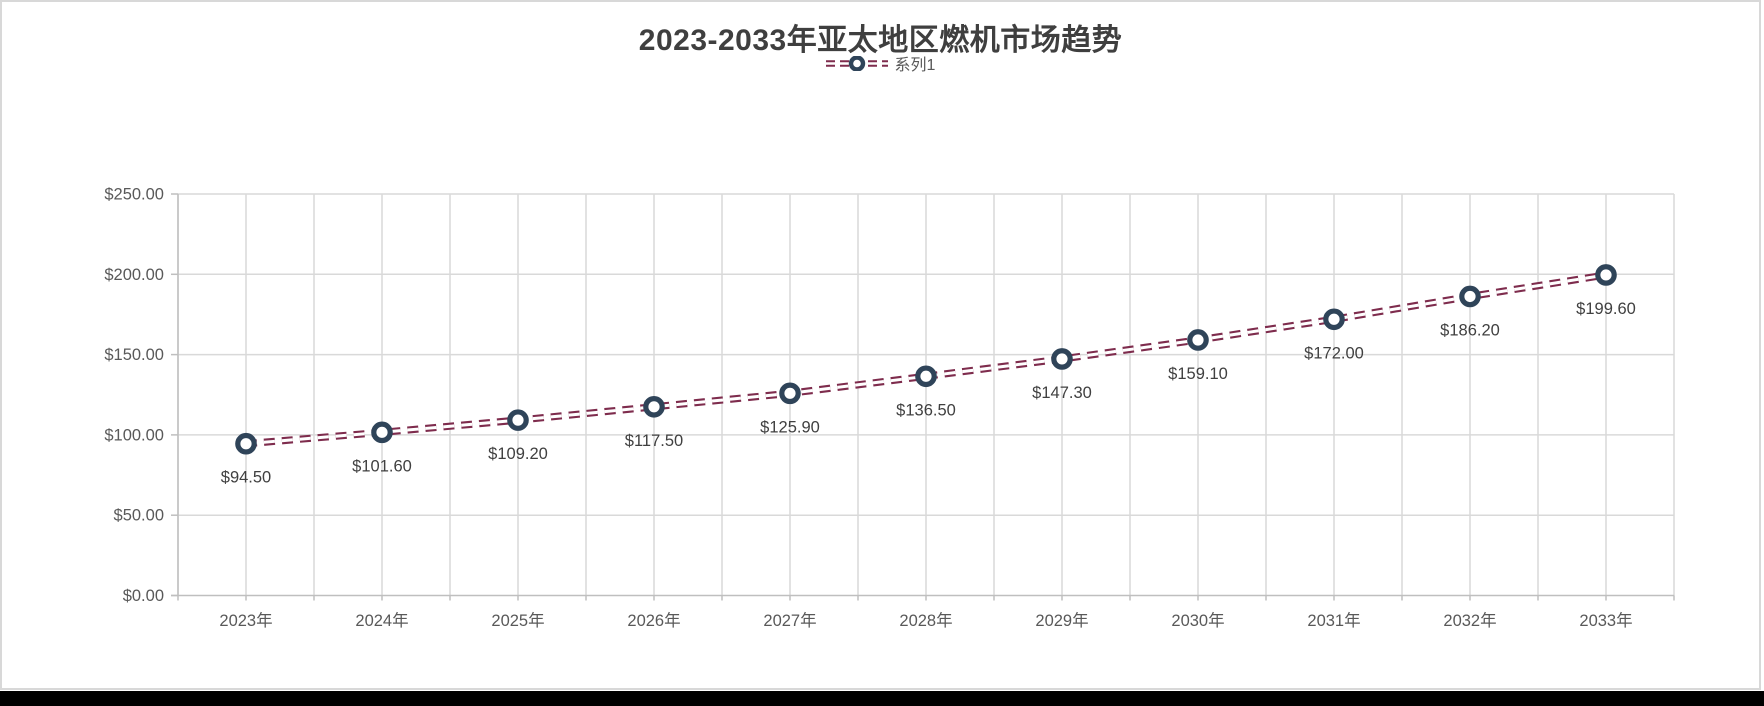  What do you see at coordinates (382, 466) in the screenshot?
I see `data-point-label: $101.60` at bounding box center [382, 466].